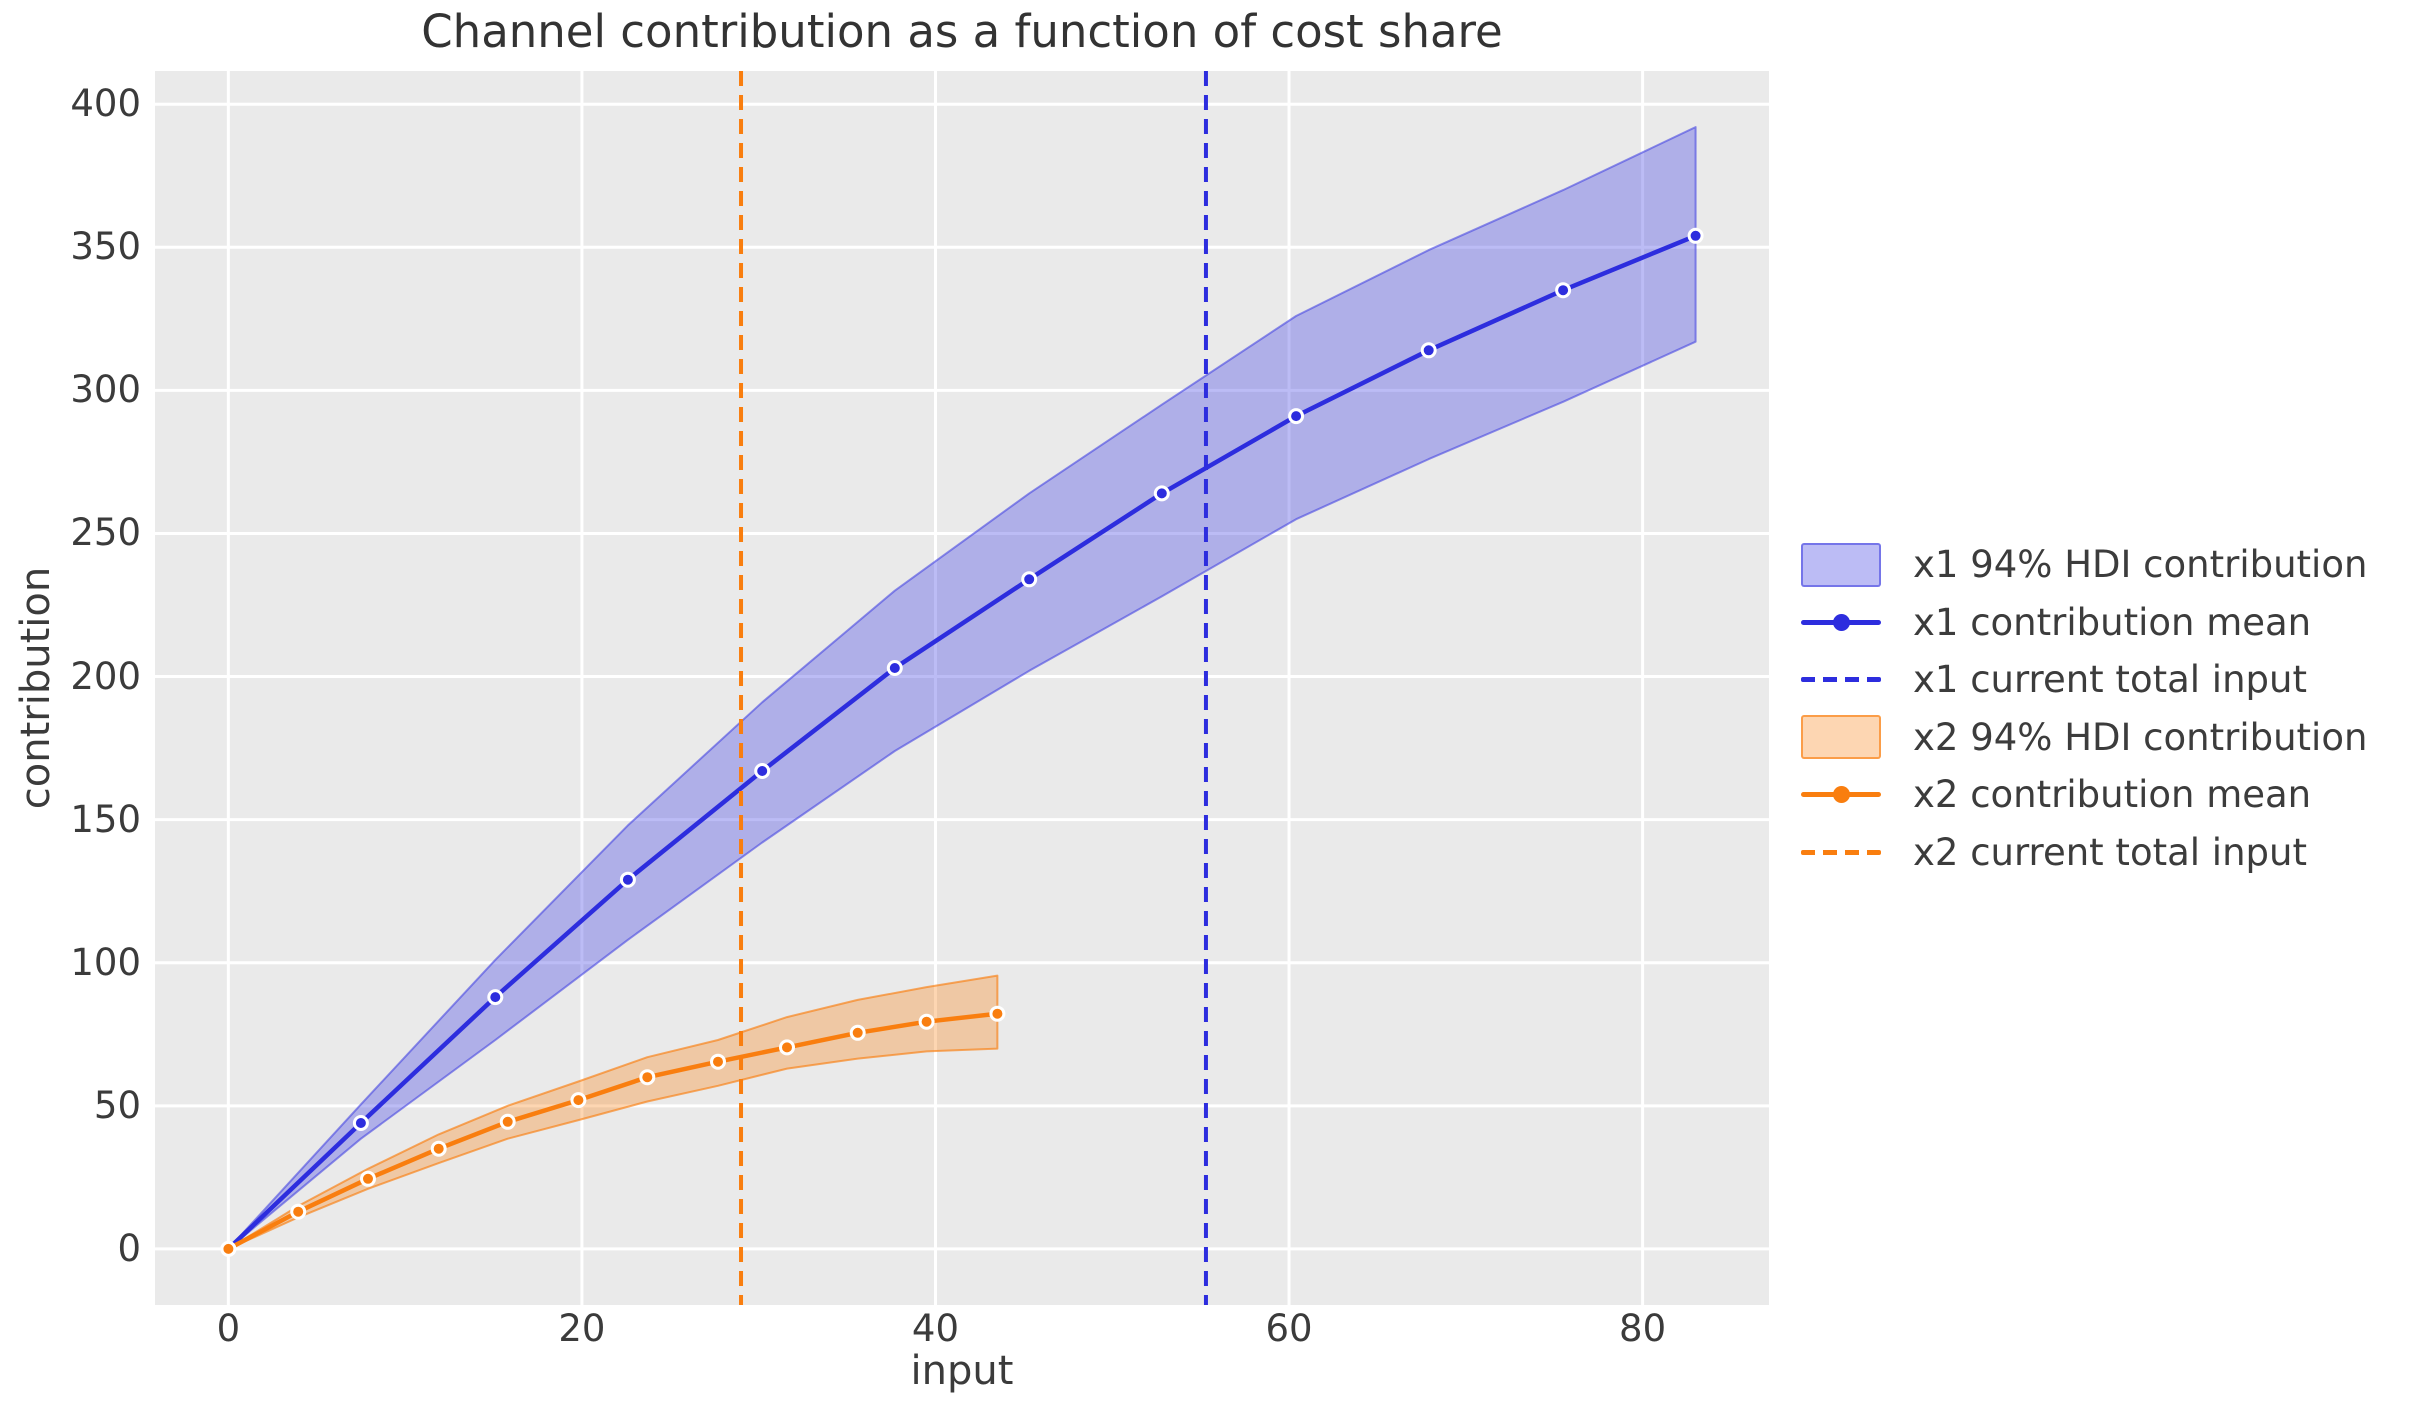 This screenshot has width=2423, height=1423. I want to click on legend-item: x1 current total input, so click(2084, 680).